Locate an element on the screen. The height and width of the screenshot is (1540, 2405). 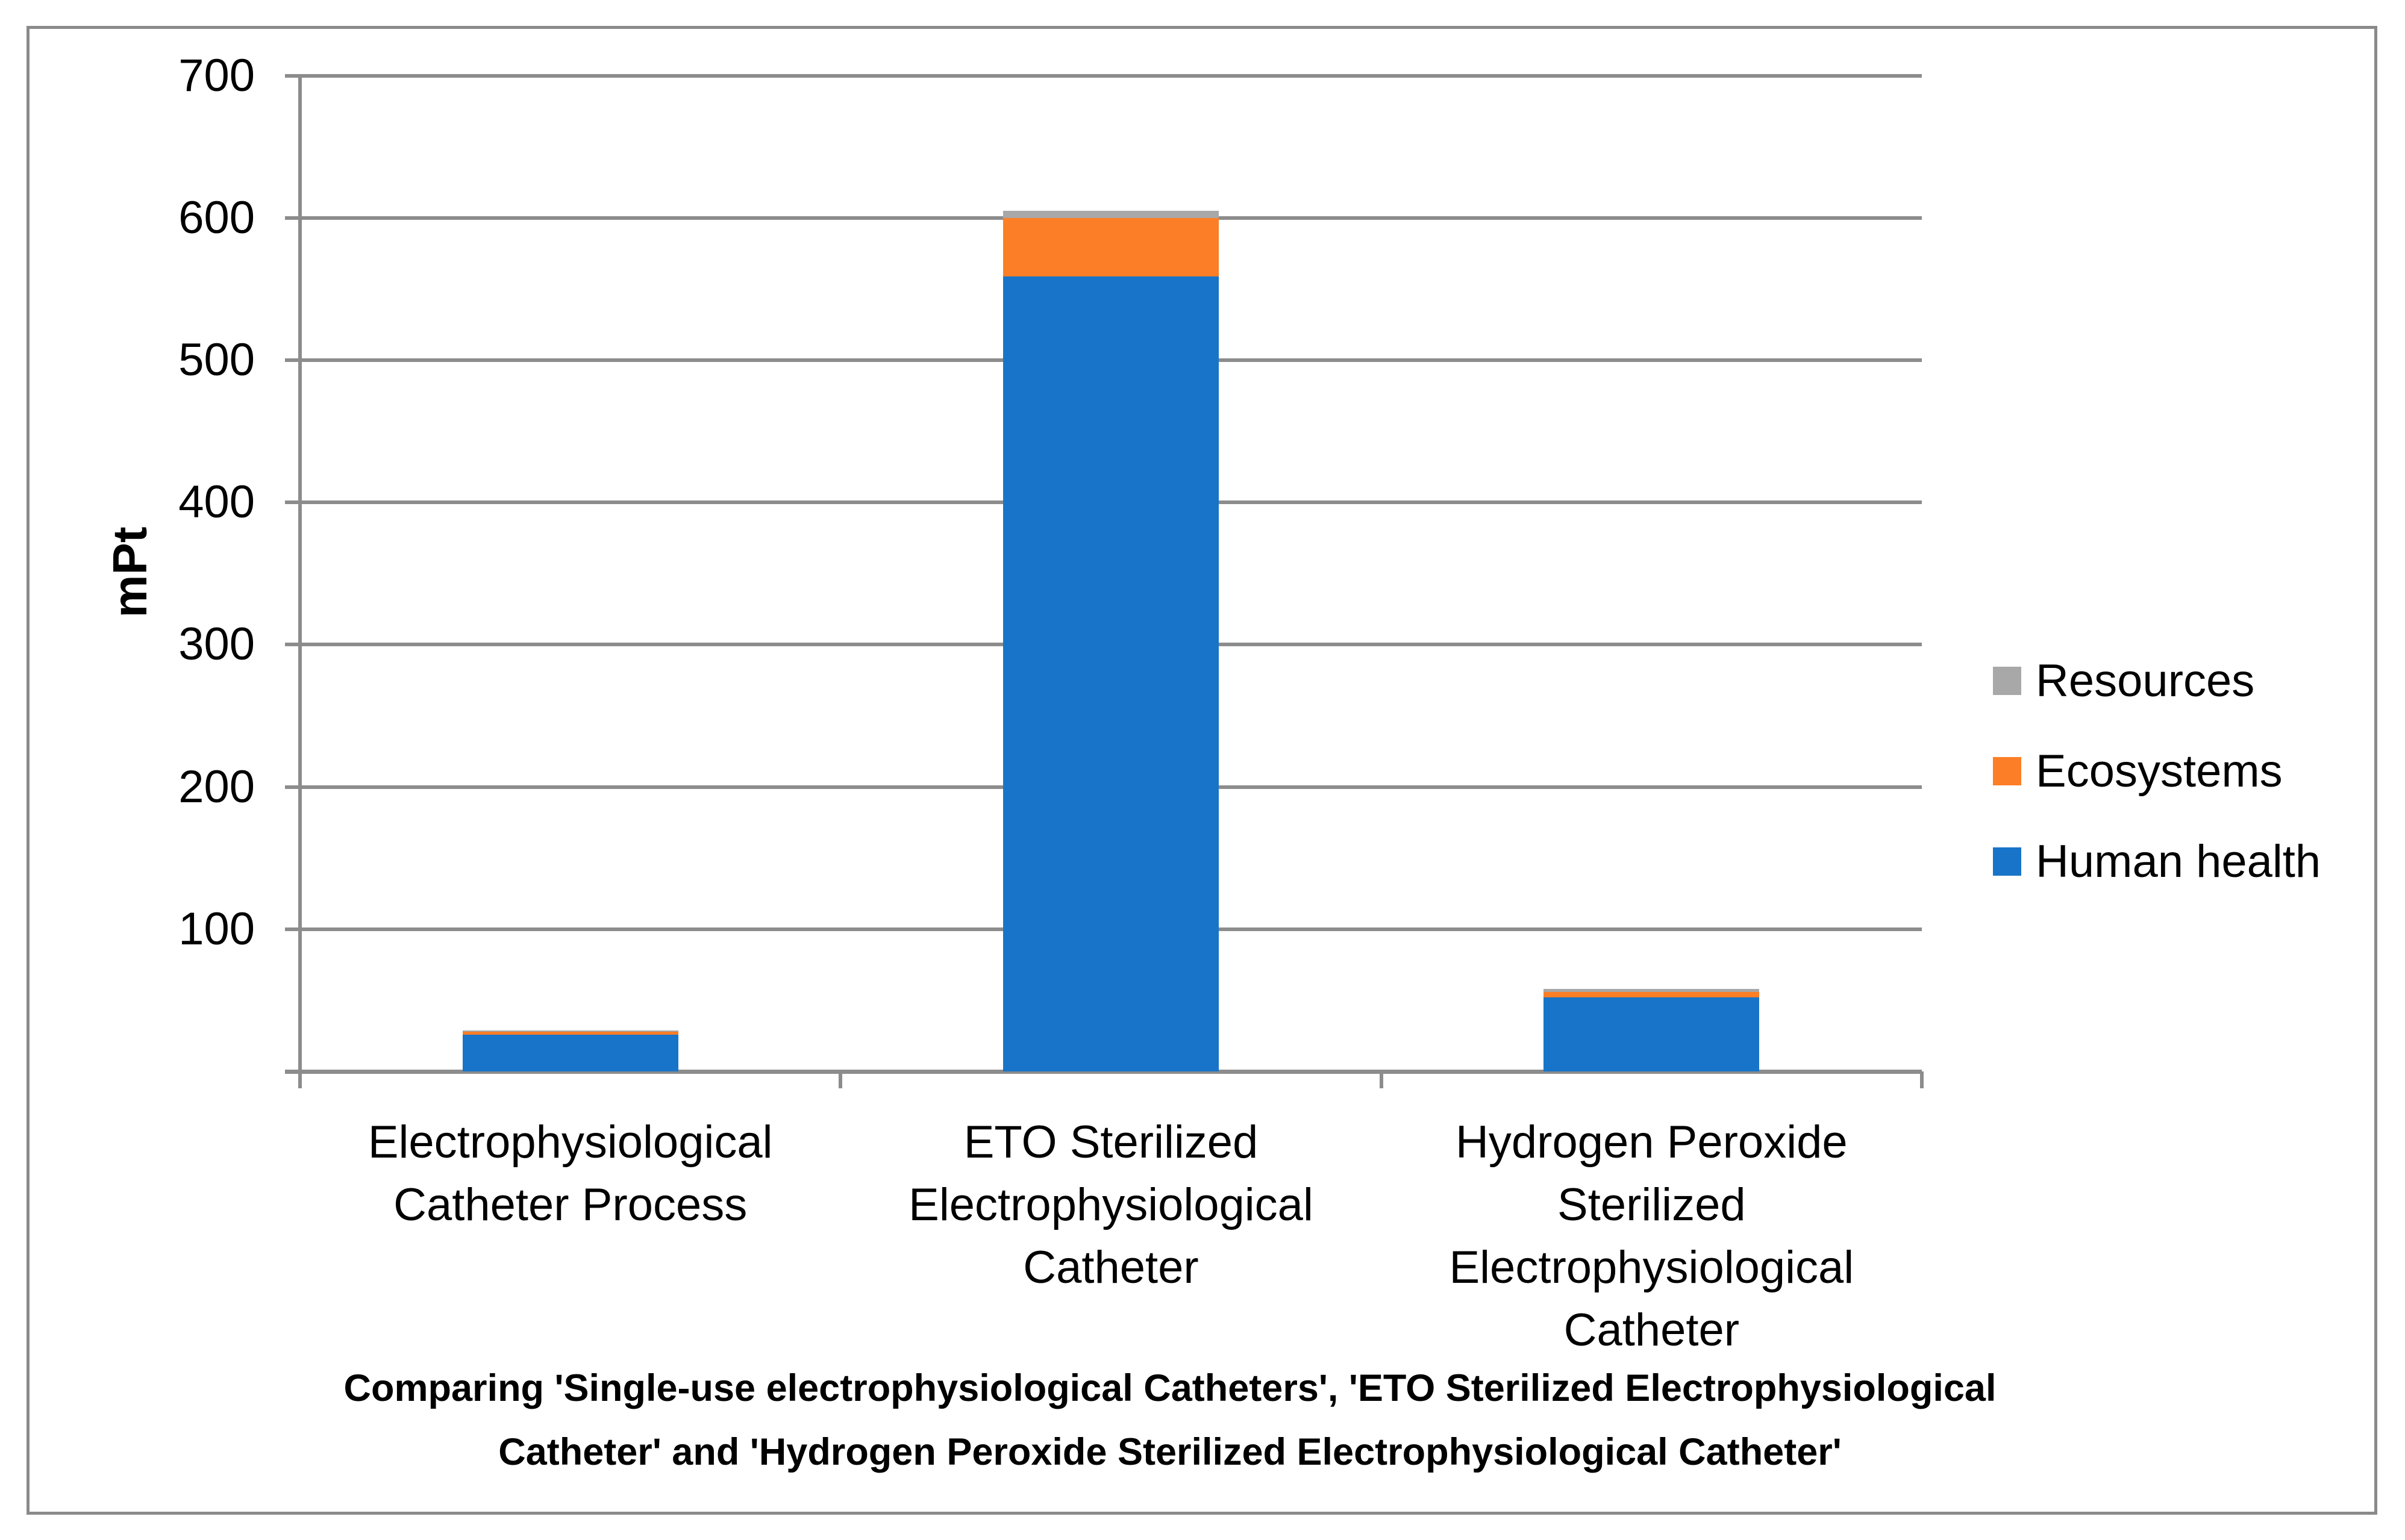
category-label: Electrophysiological Catheter Process is located at coordinates (570, 1173).